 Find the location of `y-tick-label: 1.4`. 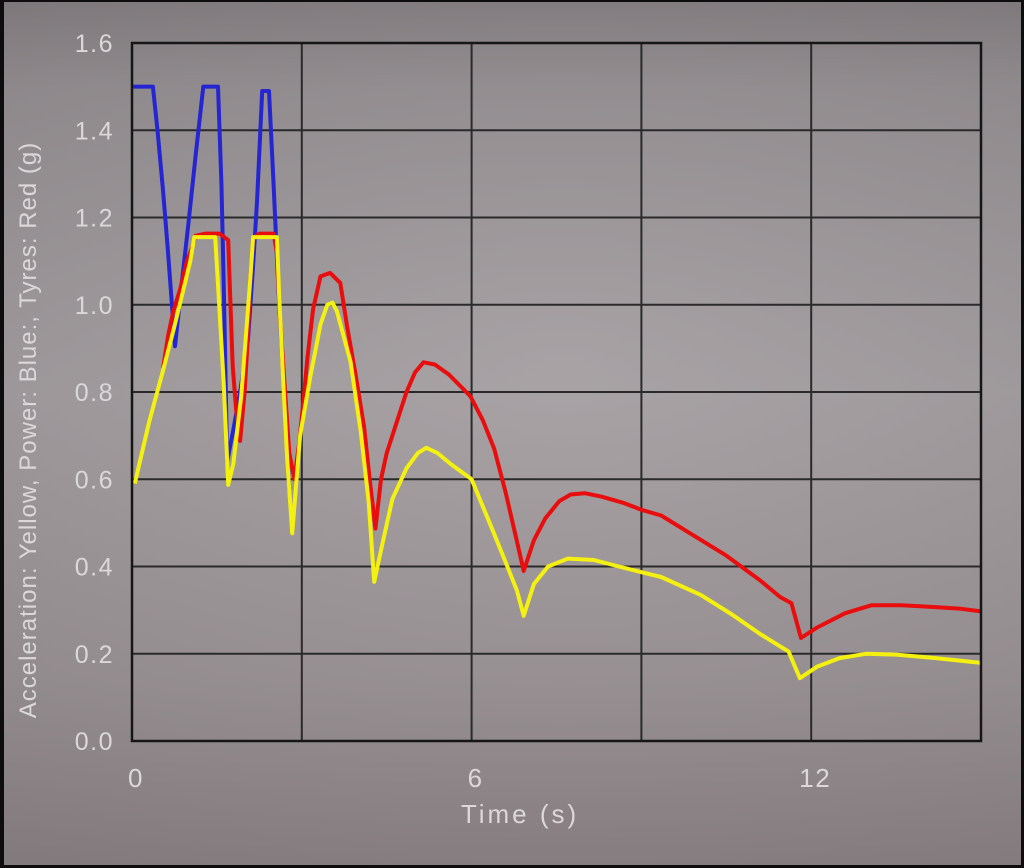

y-tick-label: 1.4 is located at coordinates (94, 131).